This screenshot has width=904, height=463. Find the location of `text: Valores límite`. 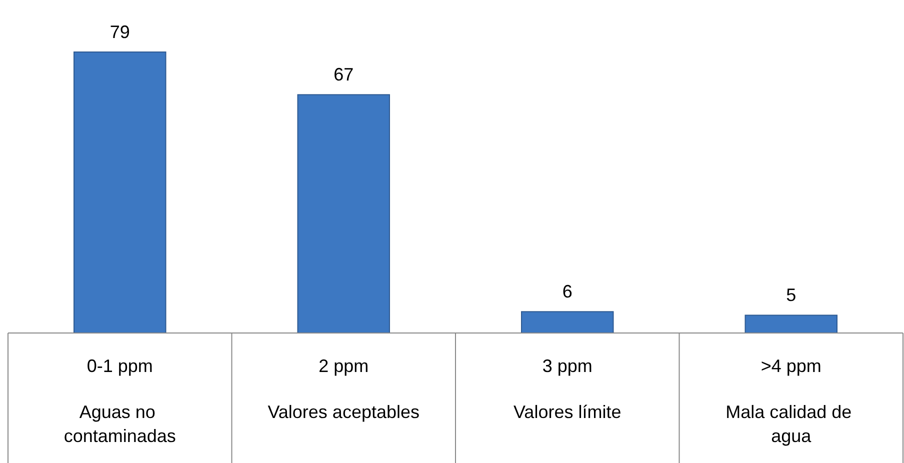

text: Valores límite is located at coordinates (568, 412).